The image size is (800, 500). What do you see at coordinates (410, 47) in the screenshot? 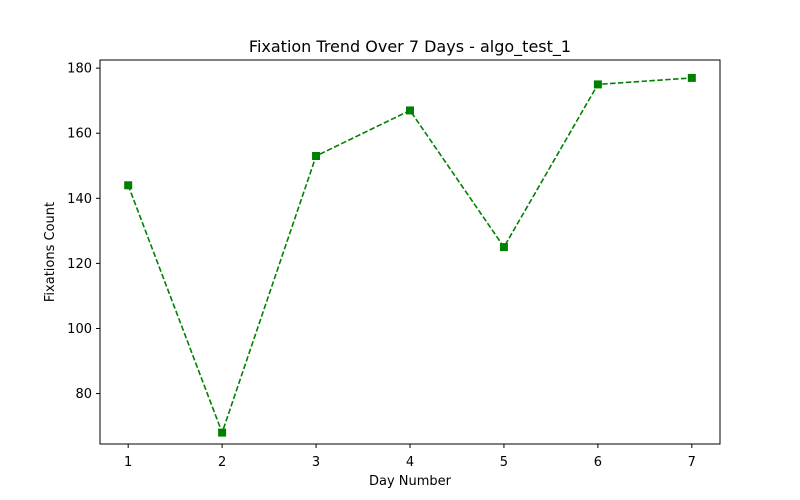
I see `chart-title: Fixation Trend Over 7 Days - algo_test_1` at bounding box center [410, 47].